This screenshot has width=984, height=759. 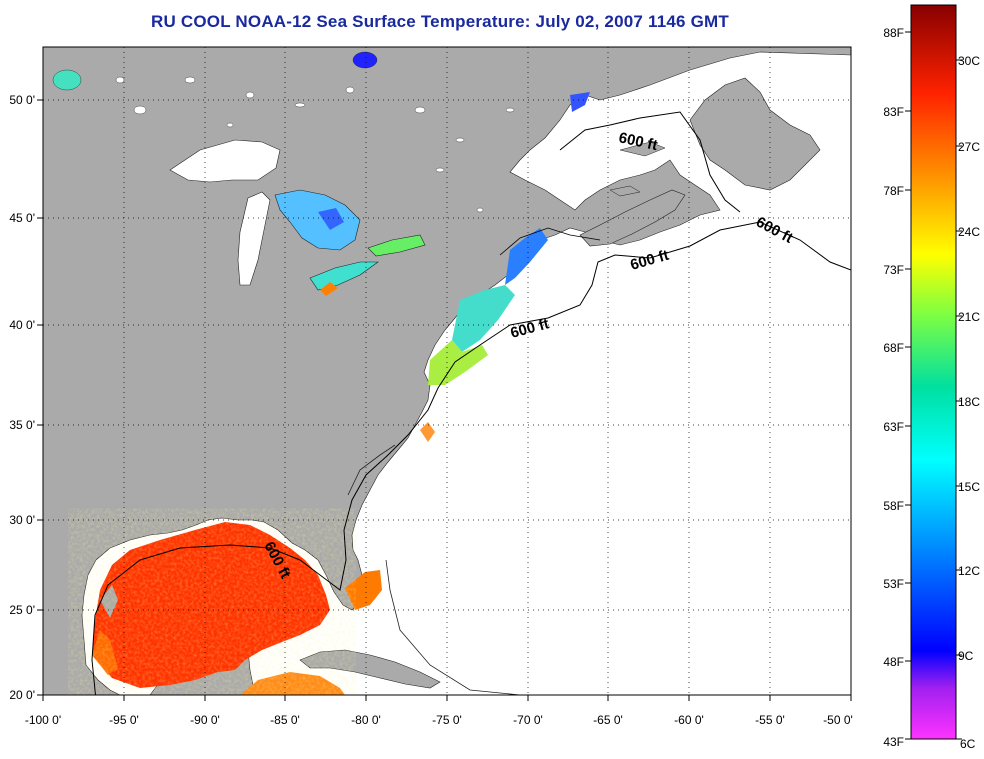 I want to click on colorbar-c-label: 15C, so click(x=969, y=487).